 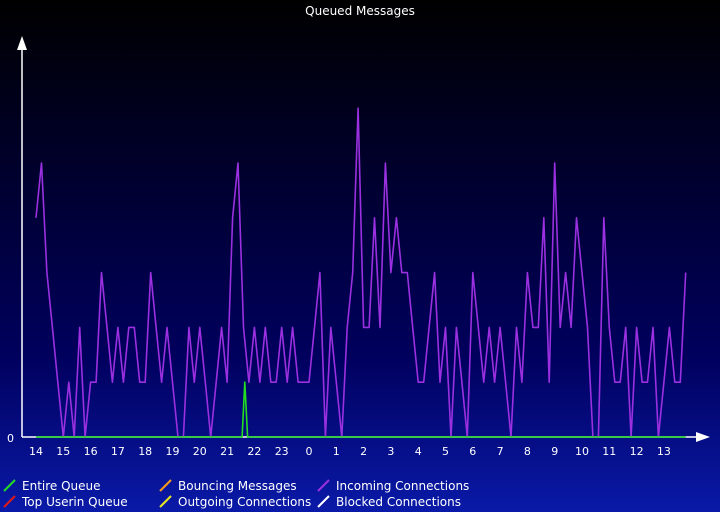 What do you see at coordinates (227, 451) in the screenshot?
I see `x-tick-label: 21` at bounding box center [227, 451].